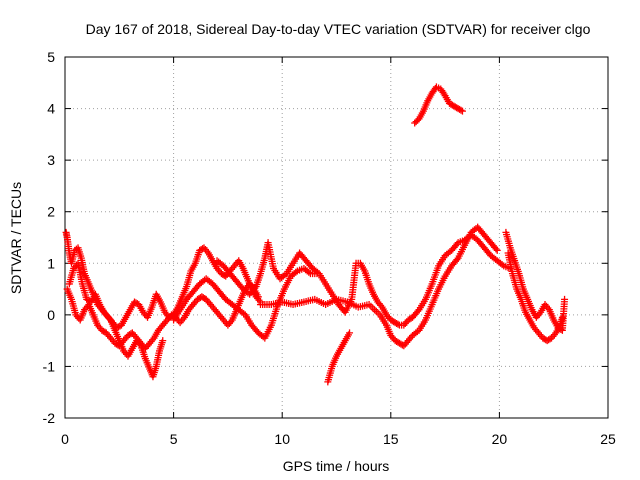 The width and height of the screenshot is (640, 480). Describe the element at coordinates (282, 439) in the screenshot. I see `x-tick-label: 10` at that location.